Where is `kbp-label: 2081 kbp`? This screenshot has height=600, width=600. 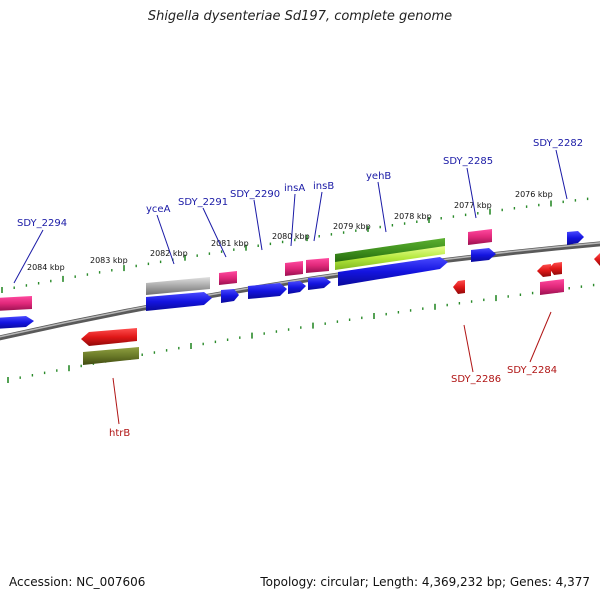 kbp-label: 2081 kbp is located at coordinates (230, 243).